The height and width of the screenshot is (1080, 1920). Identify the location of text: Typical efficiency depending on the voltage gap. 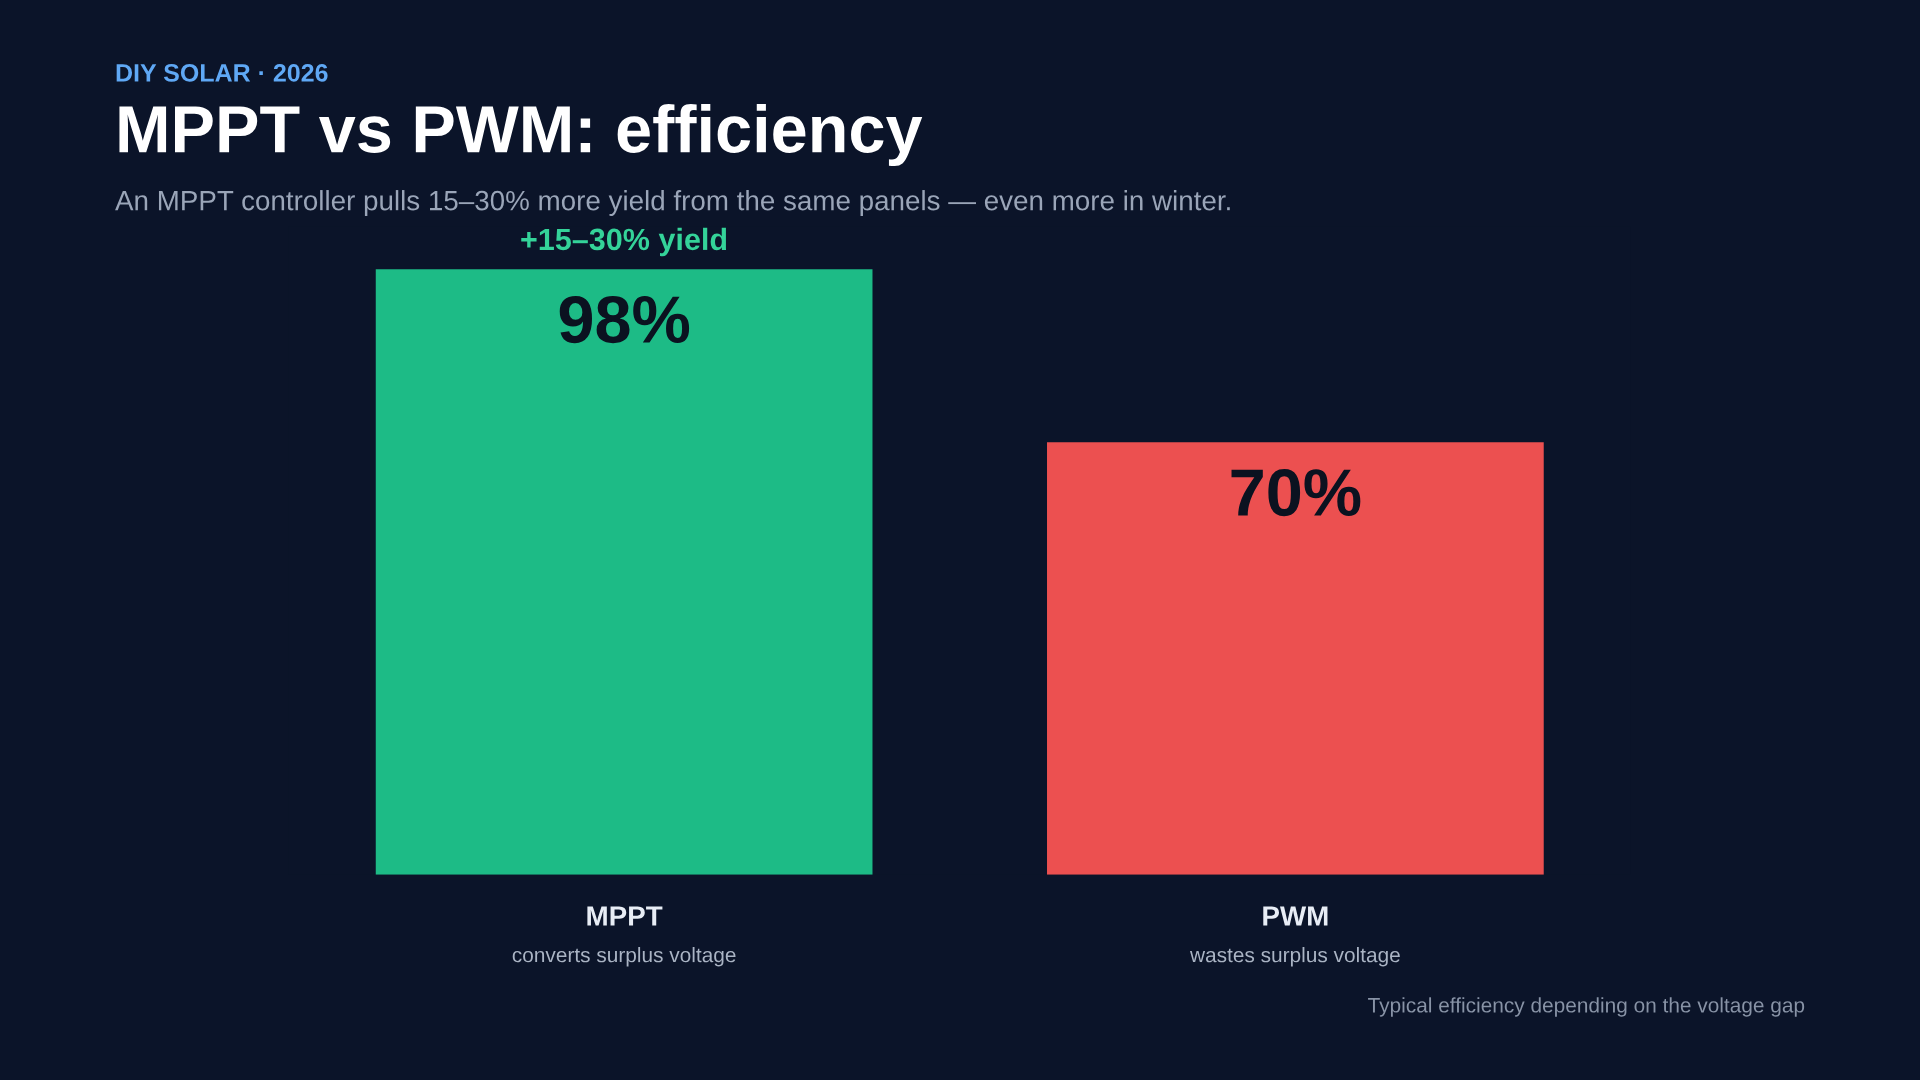
(1586, 1007).